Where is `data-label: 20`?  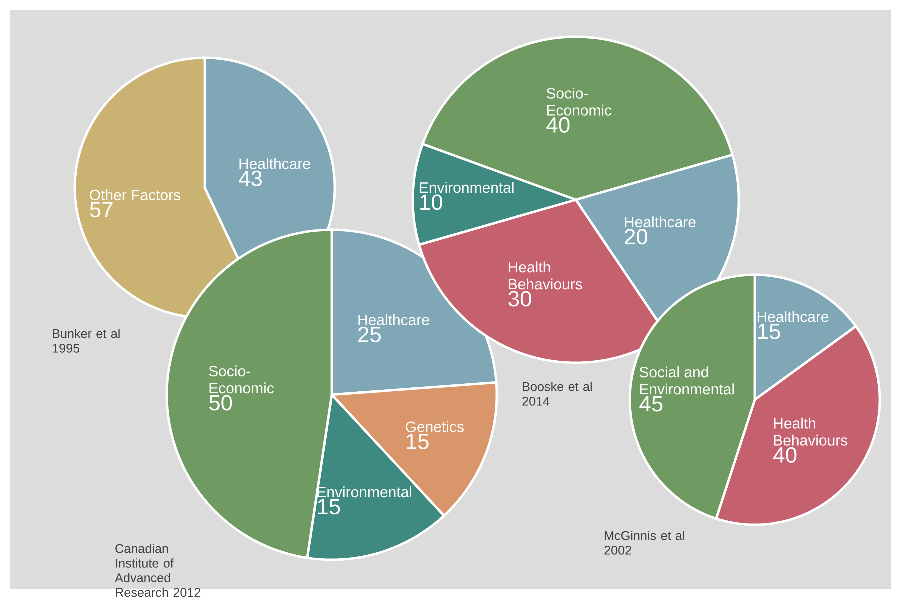 data-label: 20 is located at coordinates (636, 237).